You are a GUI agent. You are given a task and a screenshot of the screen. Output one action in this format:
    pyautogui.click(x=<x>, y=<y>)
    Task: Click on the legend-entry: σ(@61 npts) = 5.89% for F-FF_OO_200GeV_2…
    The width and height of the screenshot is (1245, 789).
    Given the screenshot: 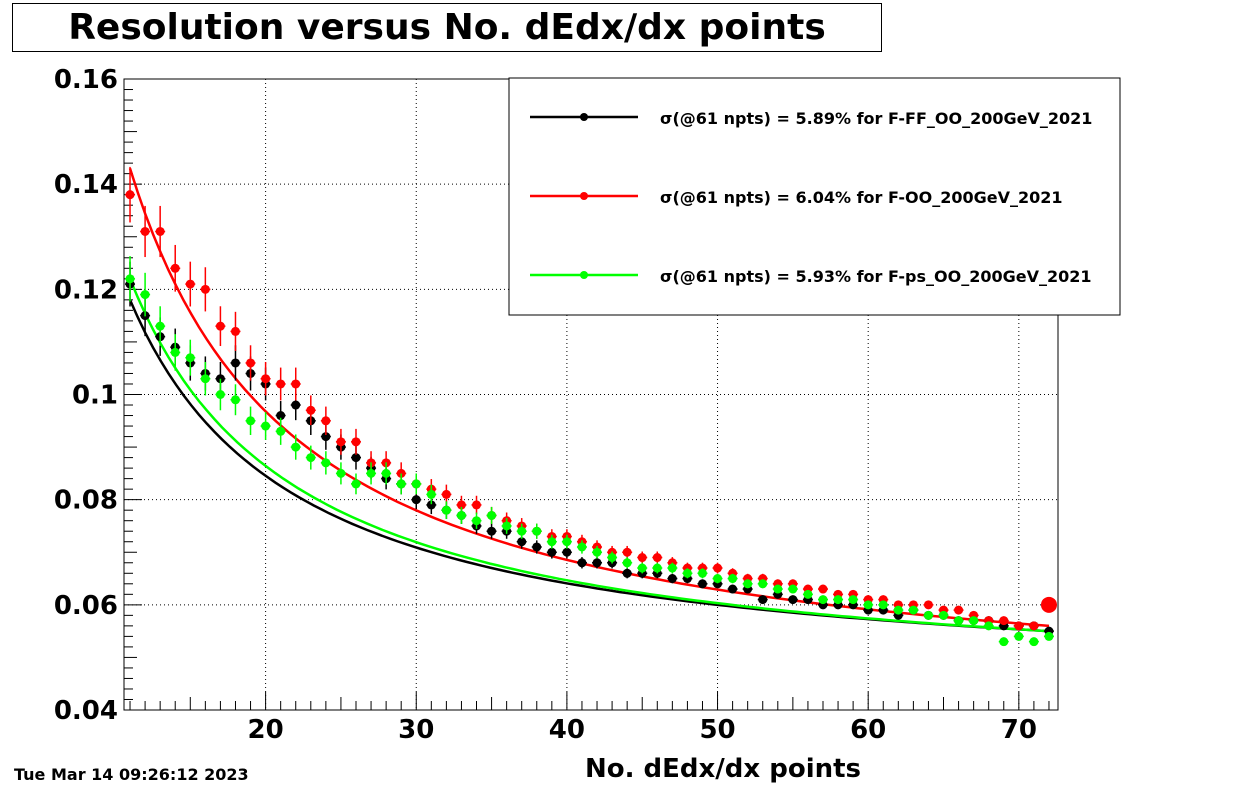 What is the action you would take?
    pyautogui.click(x=811, y=118)
    